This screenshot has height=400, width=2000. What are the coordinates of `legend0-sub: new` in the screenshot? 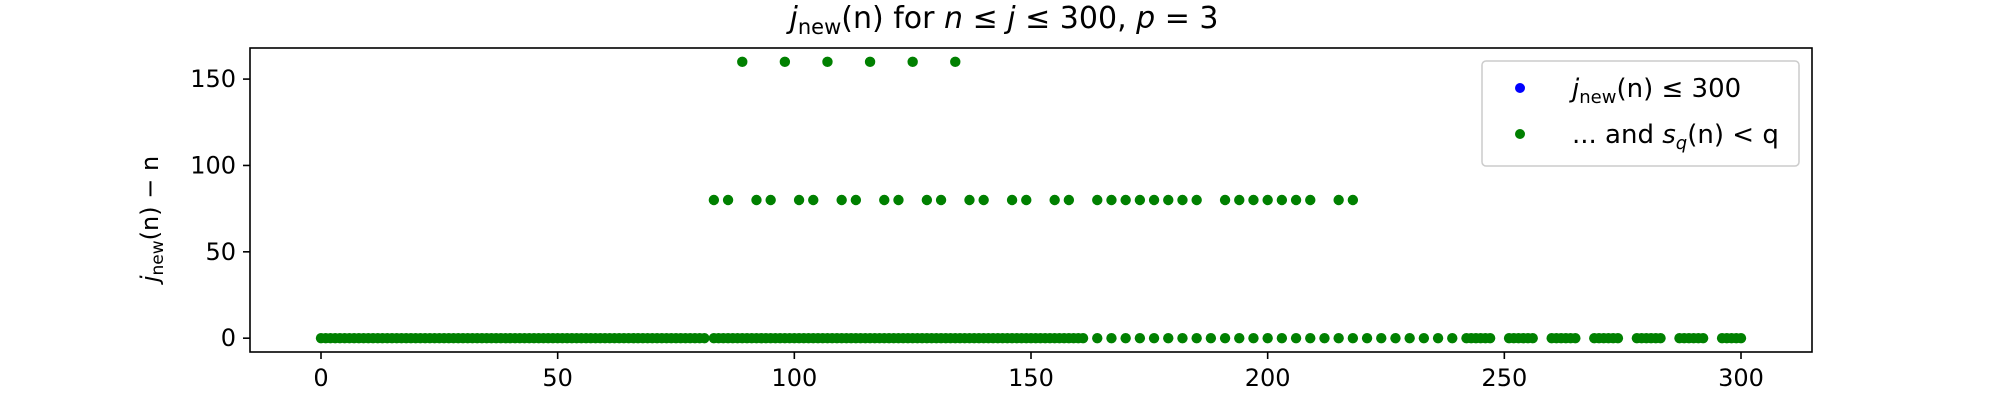 It's located at (1597, 97).